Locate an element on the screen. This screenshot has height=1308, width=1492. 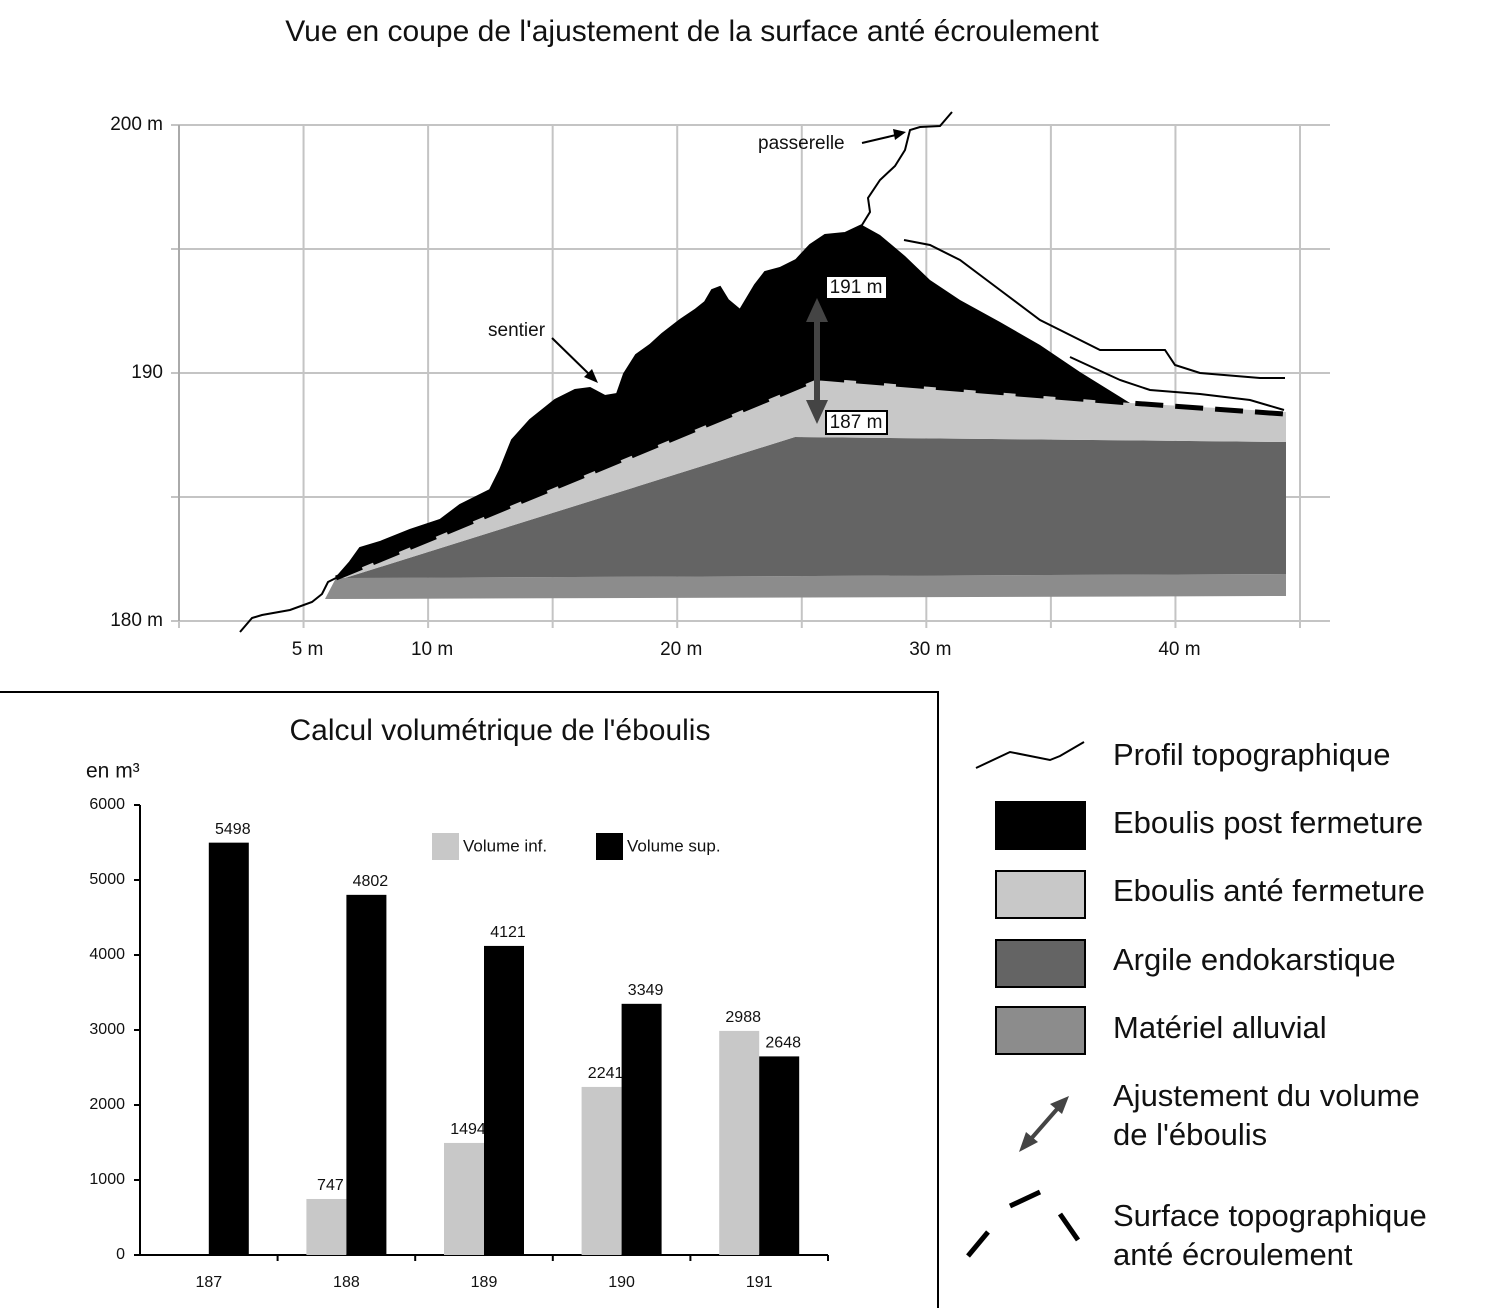
pre-scree-layer is located at coordinates (811, 478).